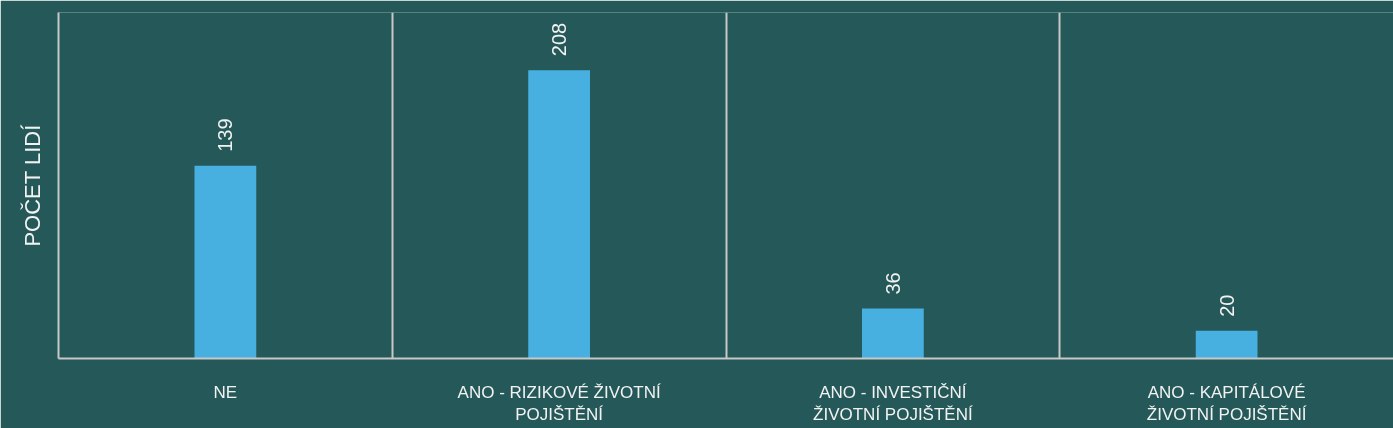 This screenshot has width=1393, height=428. What do you see at coordinates (1226, 403) in the screenshot?
I see `x-tick-label: ANO - KAPITÁLOVÉ ŽIVOTNÍ POJIŠTĚNÍ` at bounding box center [1226, 403].